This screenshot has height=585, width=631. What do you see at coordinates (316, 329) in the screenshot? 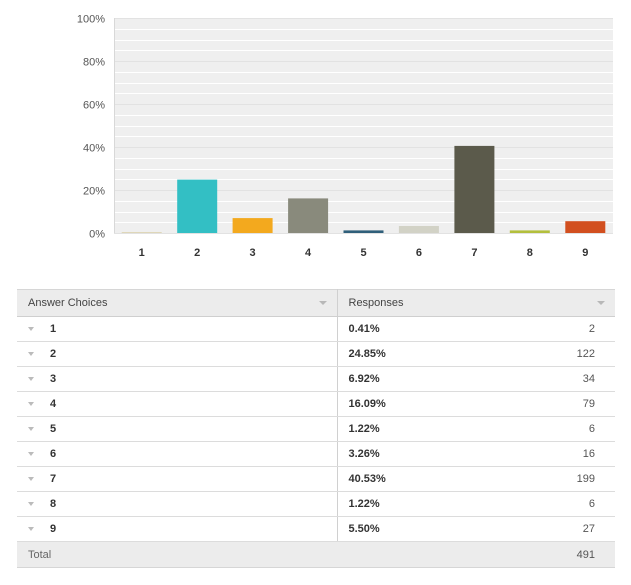
I see `table-row: 1 0.41% 2` at bounding box center [316, 329].